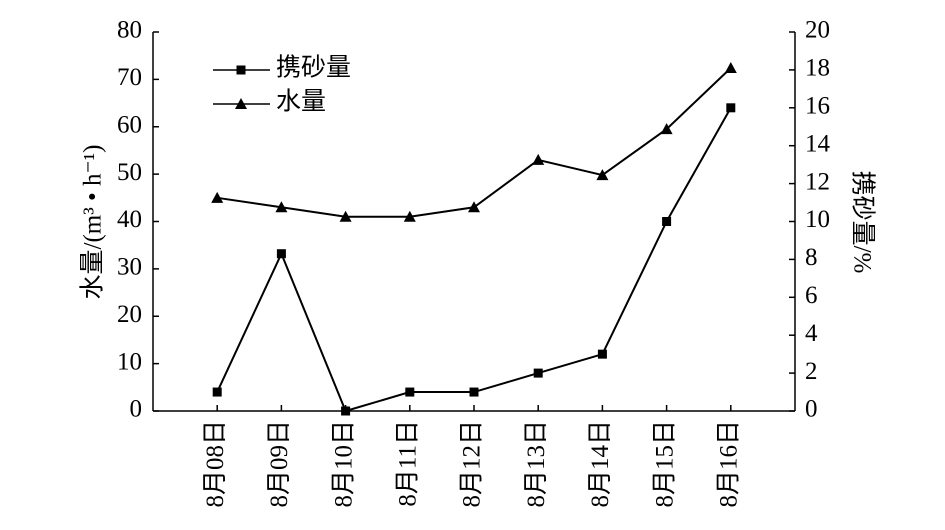 Image resolution: width=945 pixels, height=530 pixels. I want to click on y2-tick-label: 4, so click(811, 333).